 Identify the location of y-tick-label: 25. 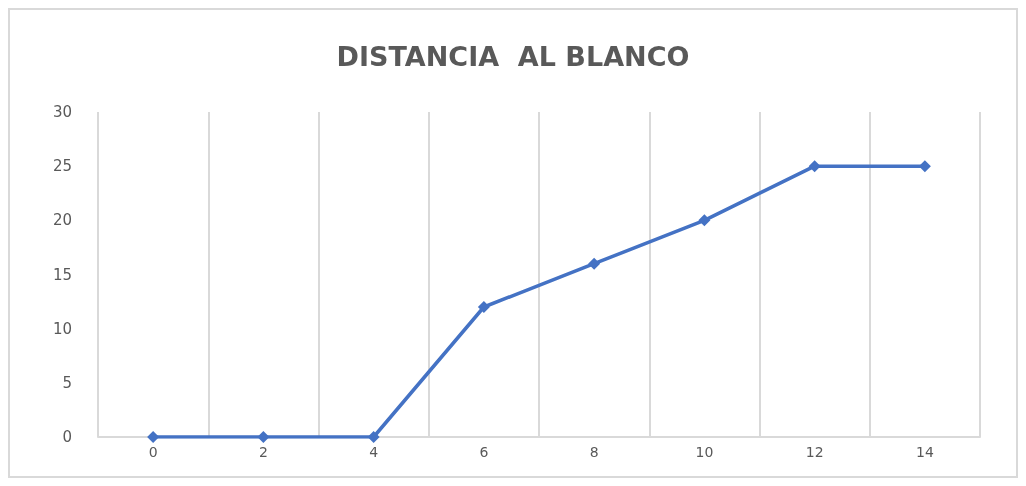
(62, 166).